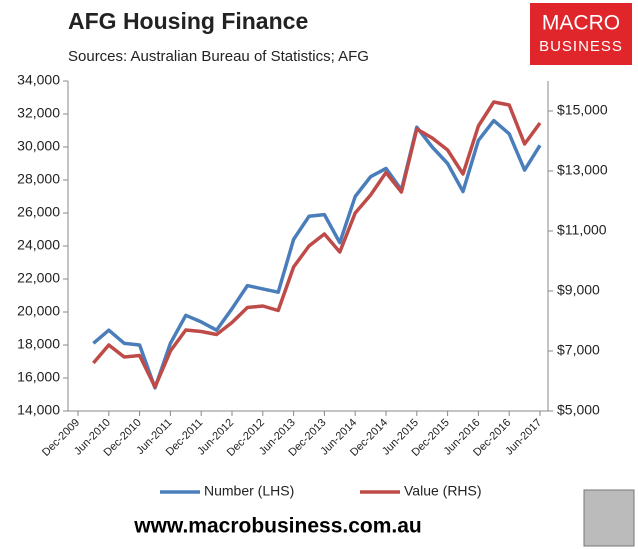 This screenshot has height=549, width=638. I want to click on y-tick-label: 32,000, so click(38, 113).